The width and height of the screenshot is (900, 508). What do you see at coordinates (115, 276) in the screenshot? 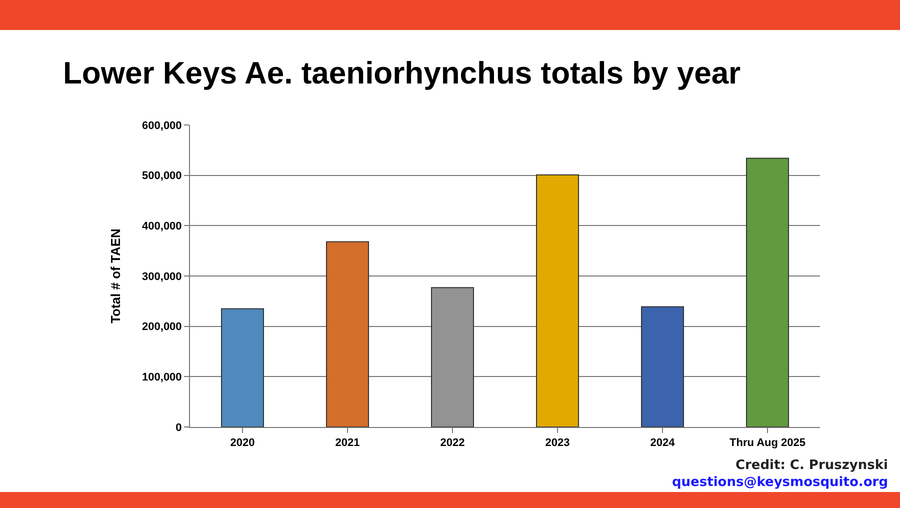
I see `y-axis-title: Total # of TAEN` at bounding box center [115, 276].